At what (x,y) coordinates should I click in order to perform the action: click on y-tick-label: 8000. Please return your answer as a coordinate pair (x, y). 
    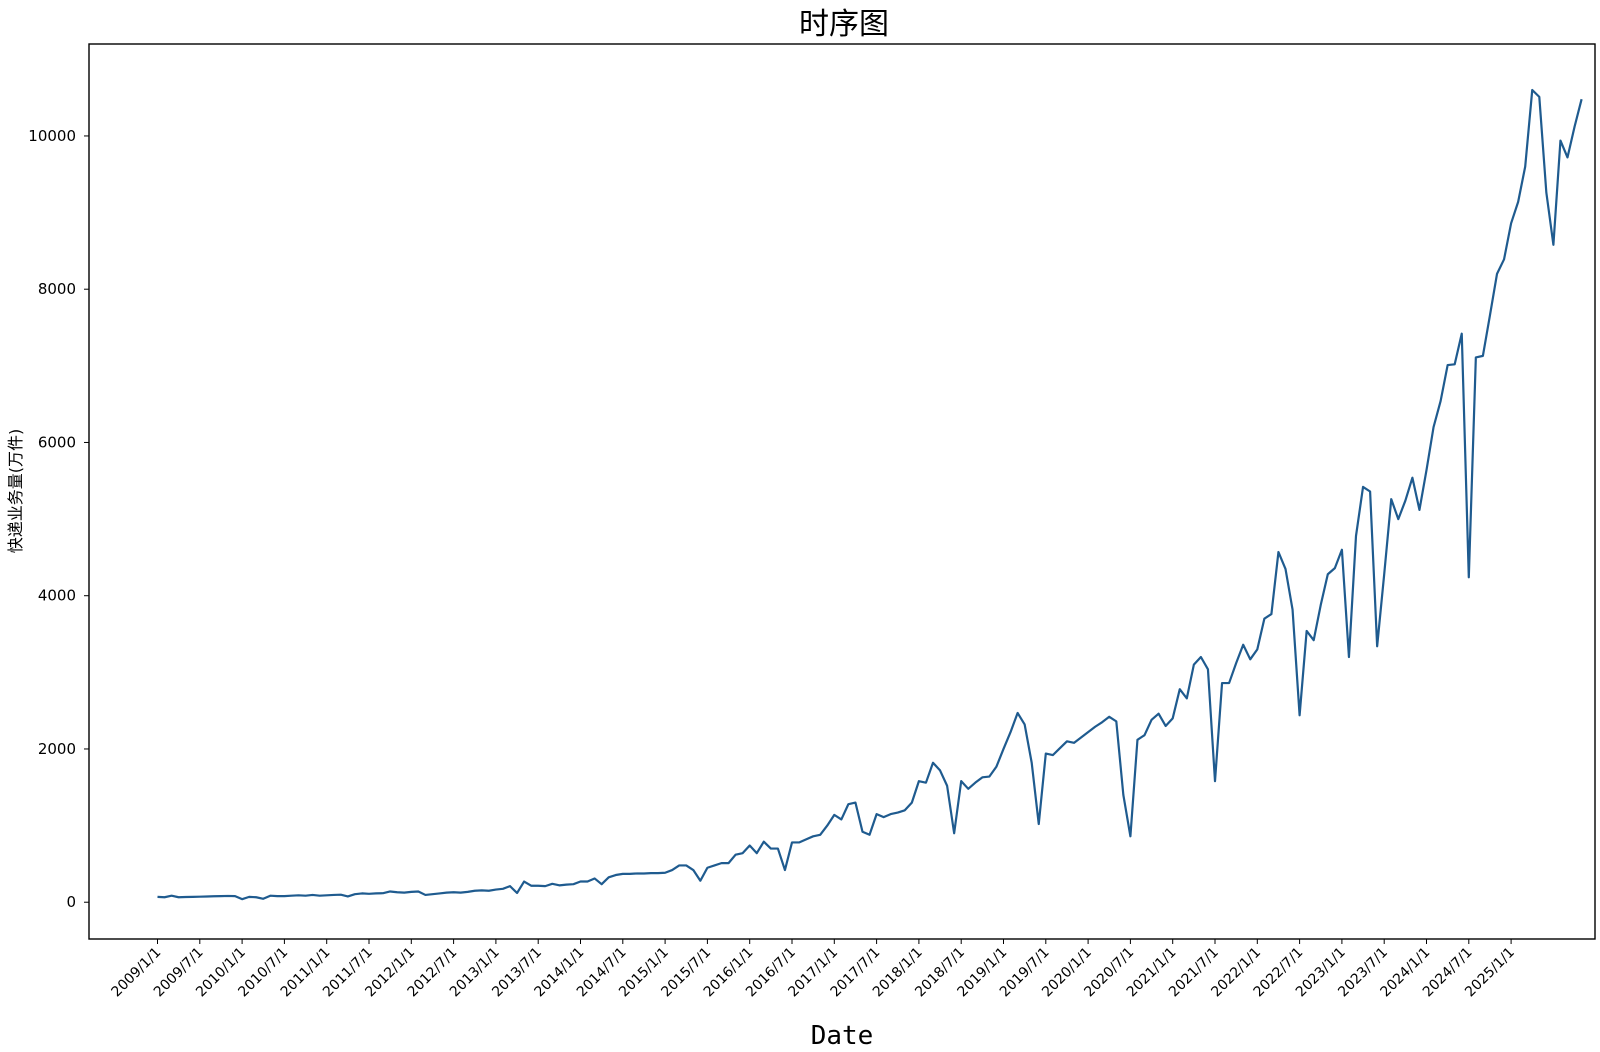
    Looking at the image, I should click on (57, 289).